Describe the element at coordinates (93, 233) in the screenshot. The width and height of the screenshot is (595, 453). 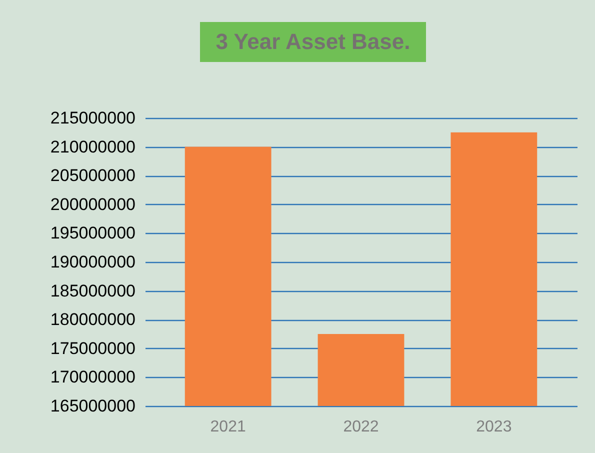
I see `y-tick-label: 195000000` at that location.